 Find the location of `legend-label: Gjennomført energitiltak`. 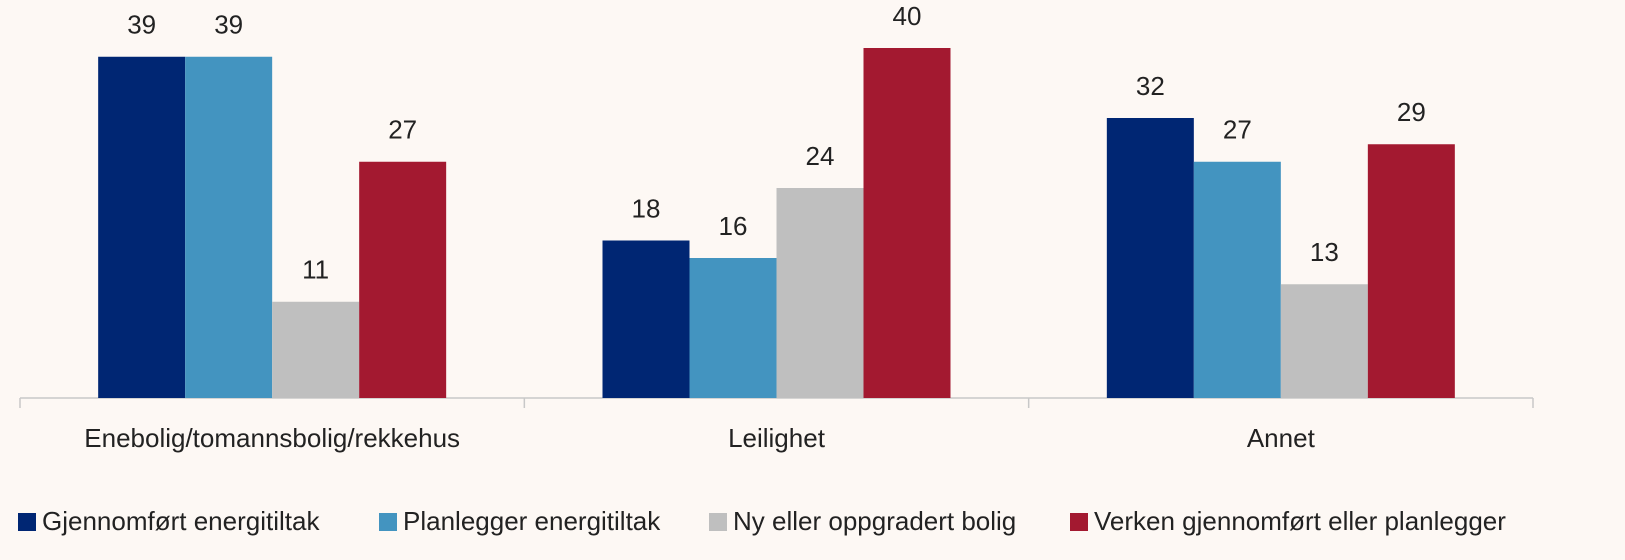

legend-label: Gjennomført energitiltak is located at coordinates (181, 521).